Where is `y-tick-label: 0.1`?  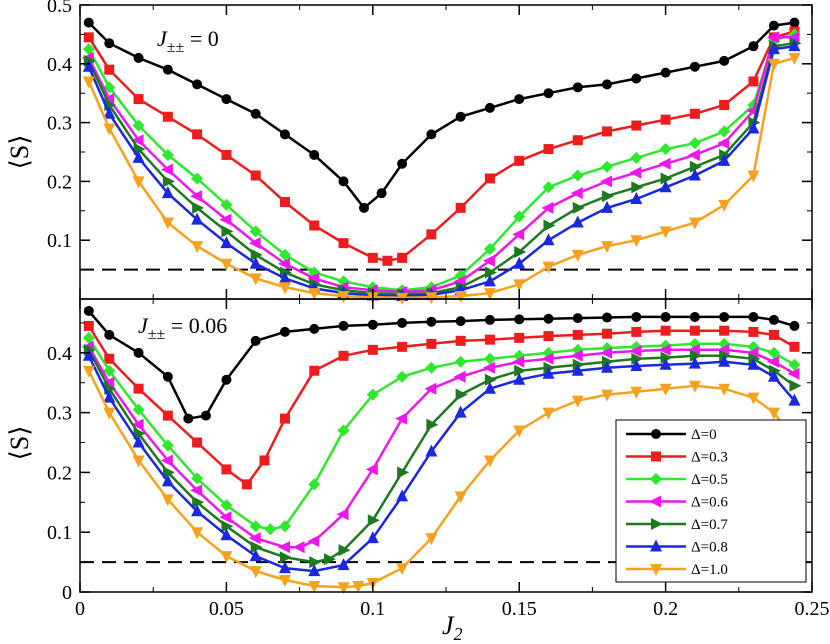 y-tick-label: 0.1 is located at coordinates (59, 533).